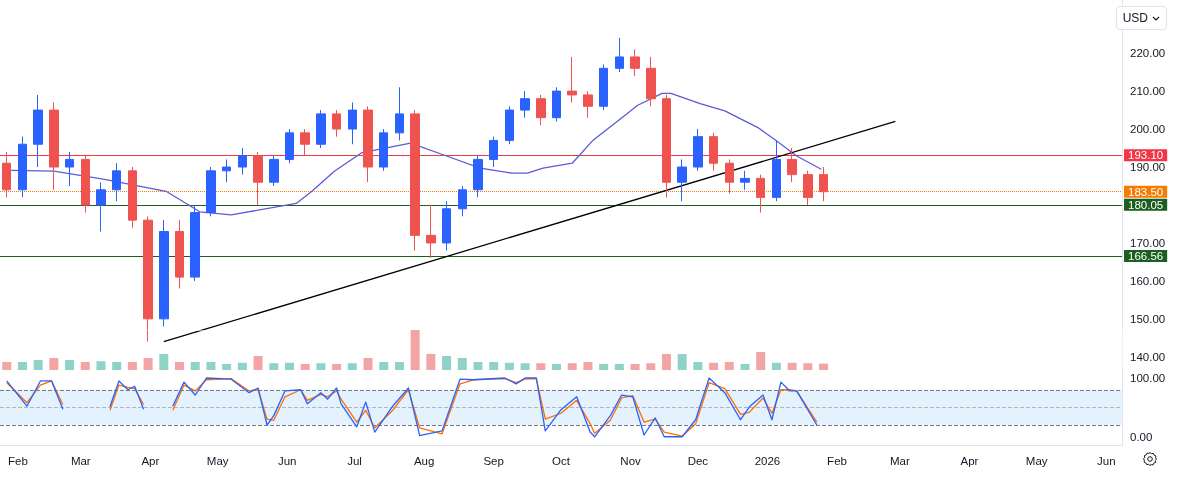  I want to click on y-tick-label: 140.00, so click(1148, 356).